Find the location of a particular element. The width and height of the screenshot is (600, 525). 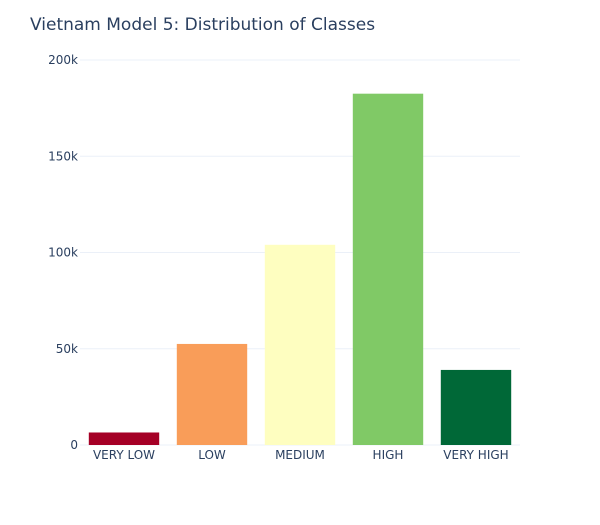

x-tick-label: MEDIUM is located at coordinates (300, 455).